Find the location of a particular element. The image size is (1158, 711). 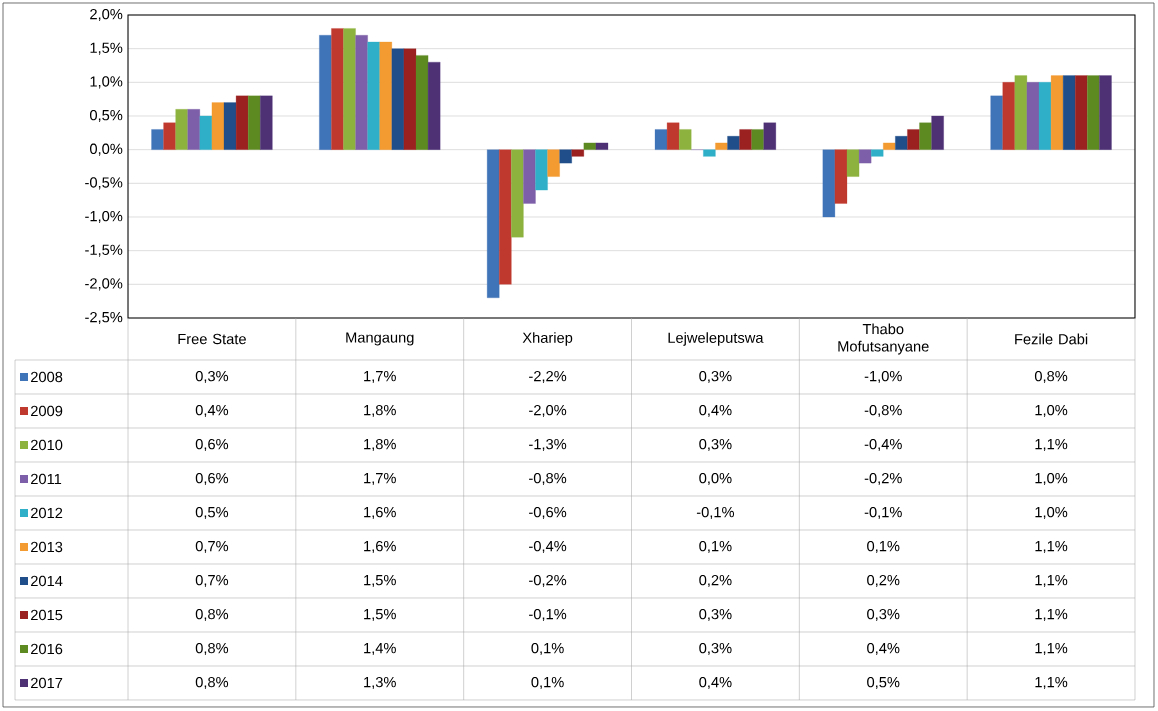

data-label: -2,0% is located at coordinates (548, 411).